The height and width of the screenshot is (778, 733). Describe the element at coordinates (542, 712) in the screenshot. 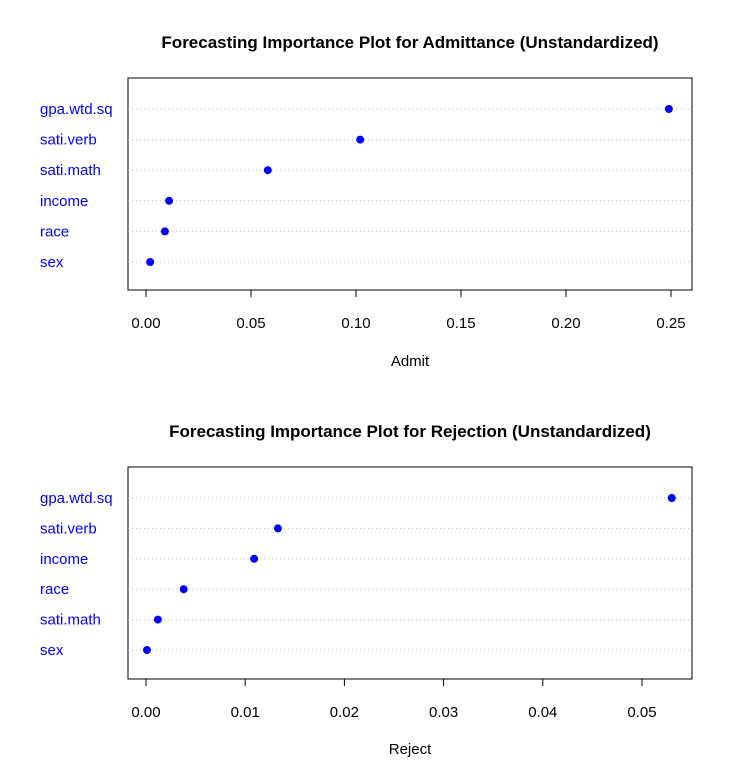

I see `x-tick-label: 0.04` at that location.